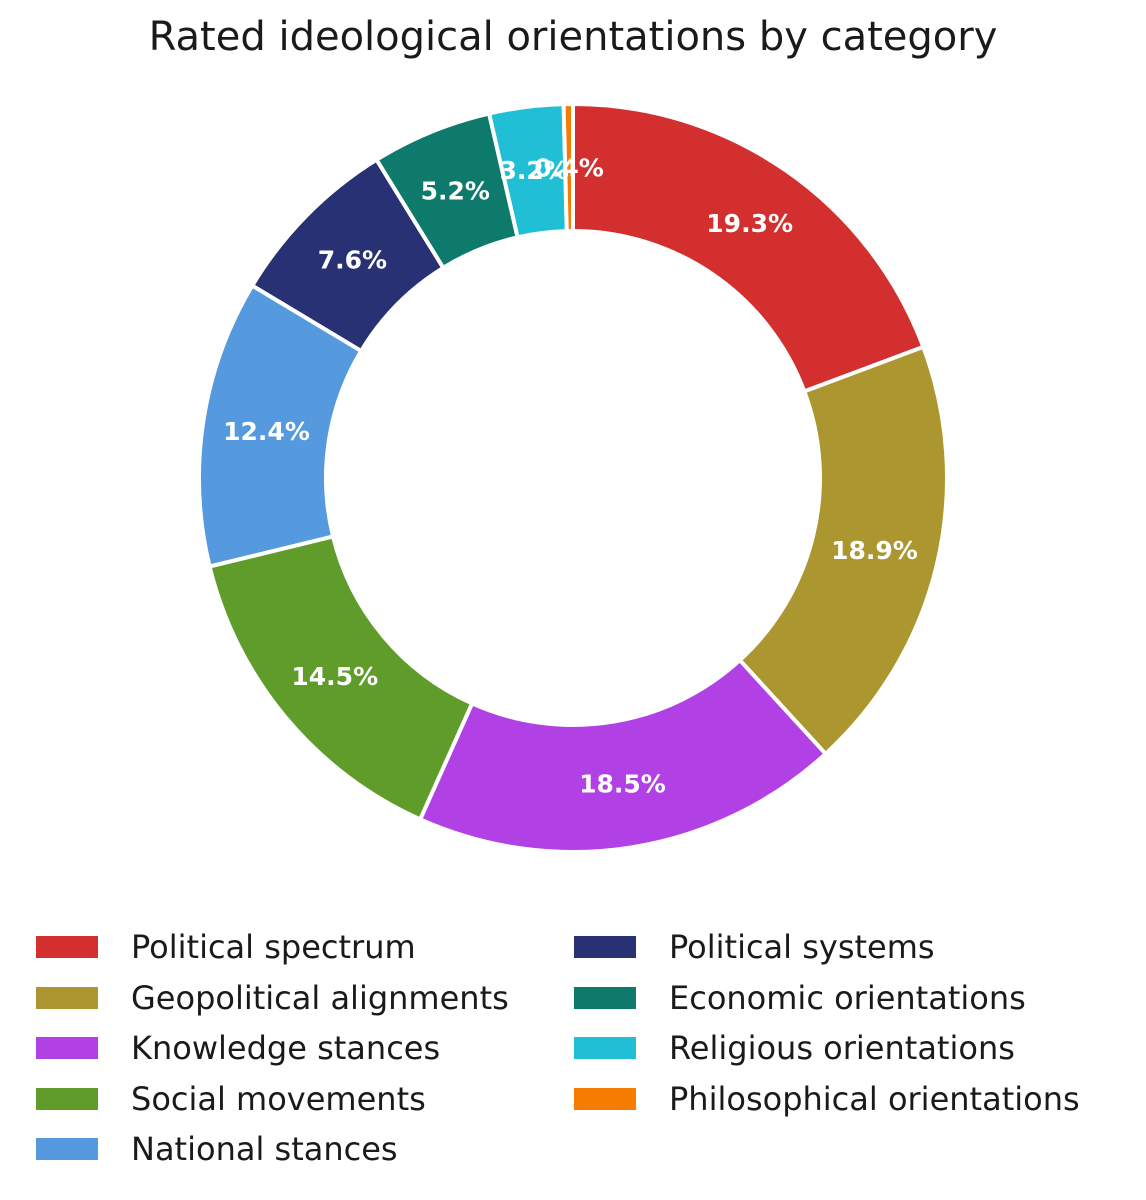 The image size is (1146, 1200). Describe the element at coordinates (286, 1048) in the screenshot. I see `legend-label: Knowledge stances` at that location.